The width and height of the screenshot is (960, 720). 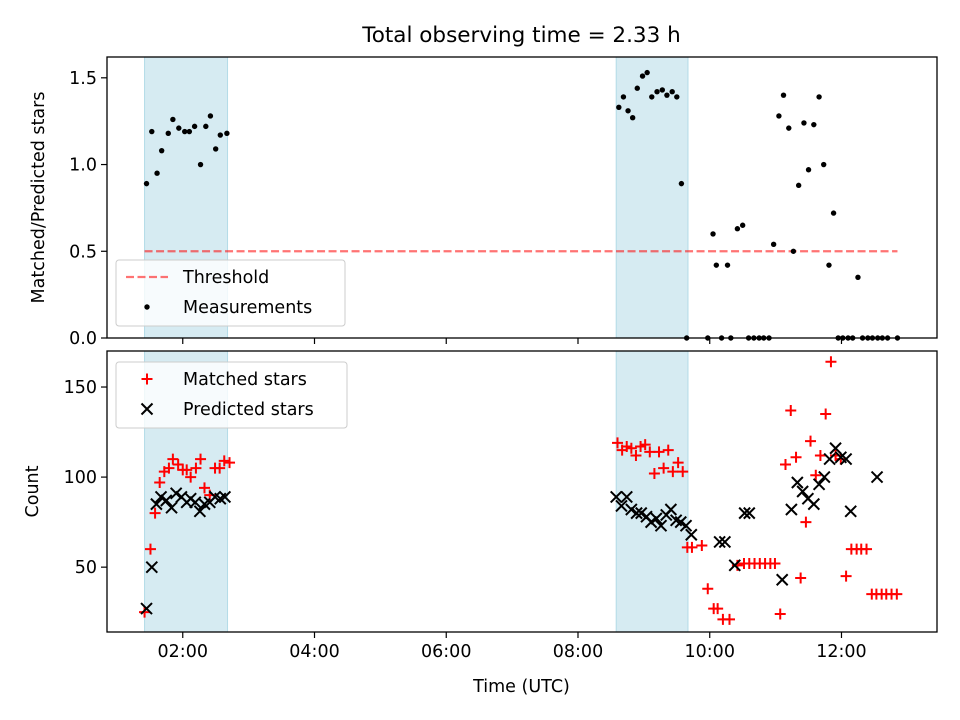 I want to click on legend: Threshold Measurements, so click(x=230, y=293).